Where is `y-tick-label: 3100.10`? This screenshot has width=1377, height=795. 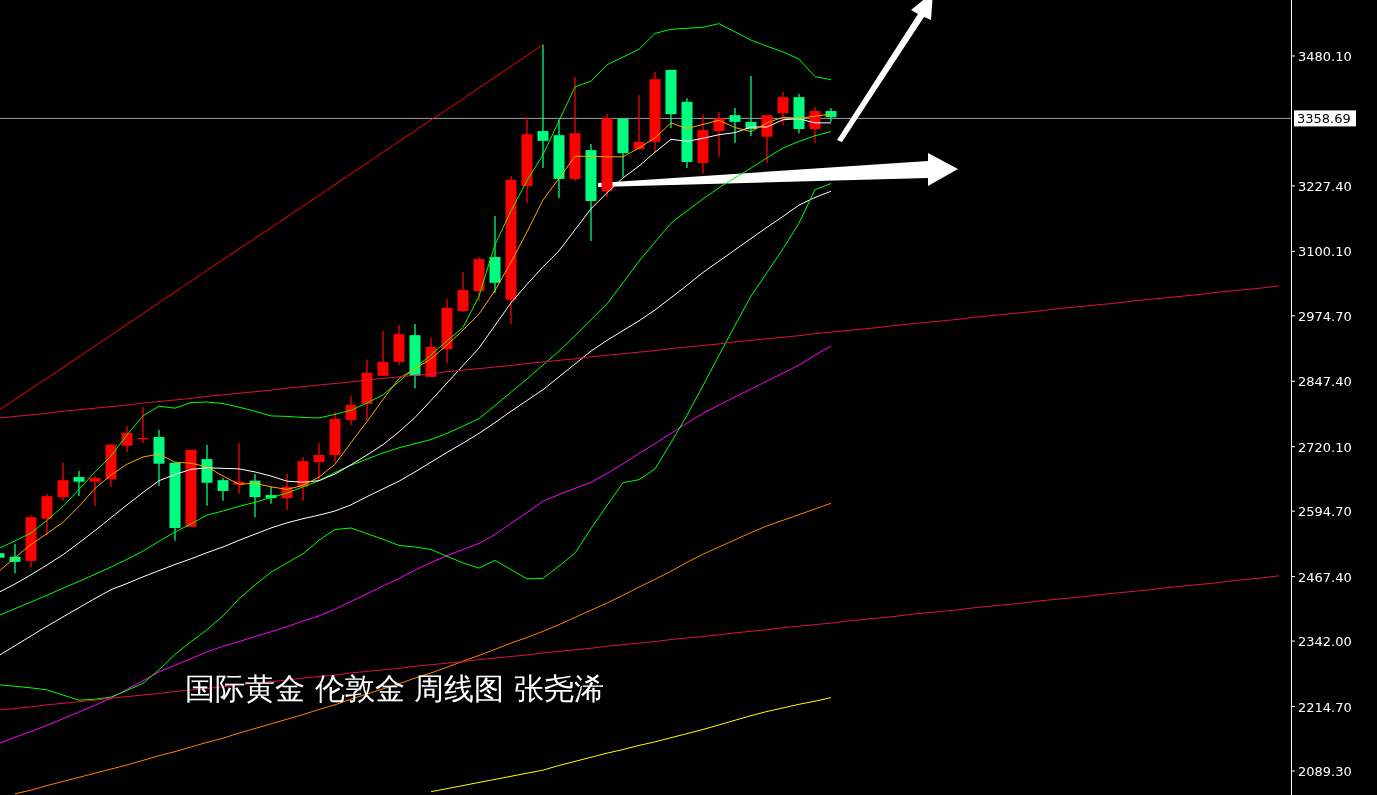 y-tick-label: 3100.10 is located at coordinates (1325, 252).